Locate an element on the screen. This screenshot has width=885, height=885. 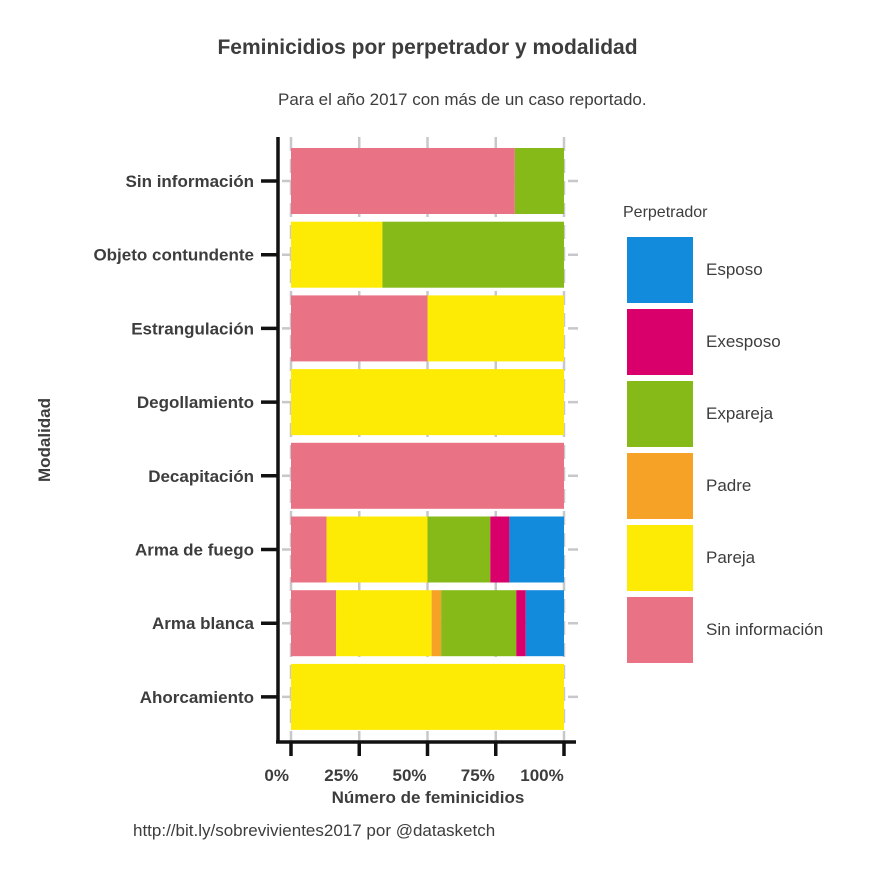
legend-item: Sin información is located at coordinates (723, 630).